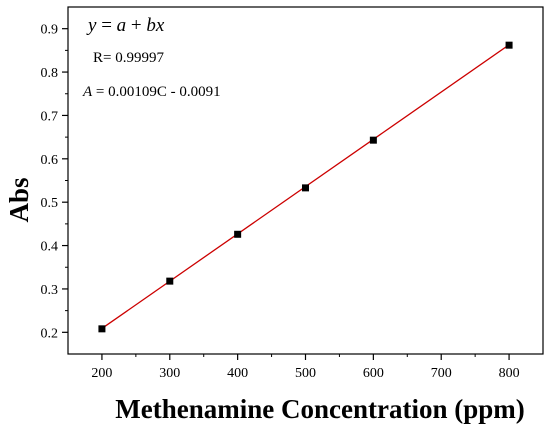 The width and height of the screenshot is (550, 427). What do you see at coordinates (50, 160) in the screenshot?
I see `y-tick-label: 0.6` at bounding box center [50, 160].